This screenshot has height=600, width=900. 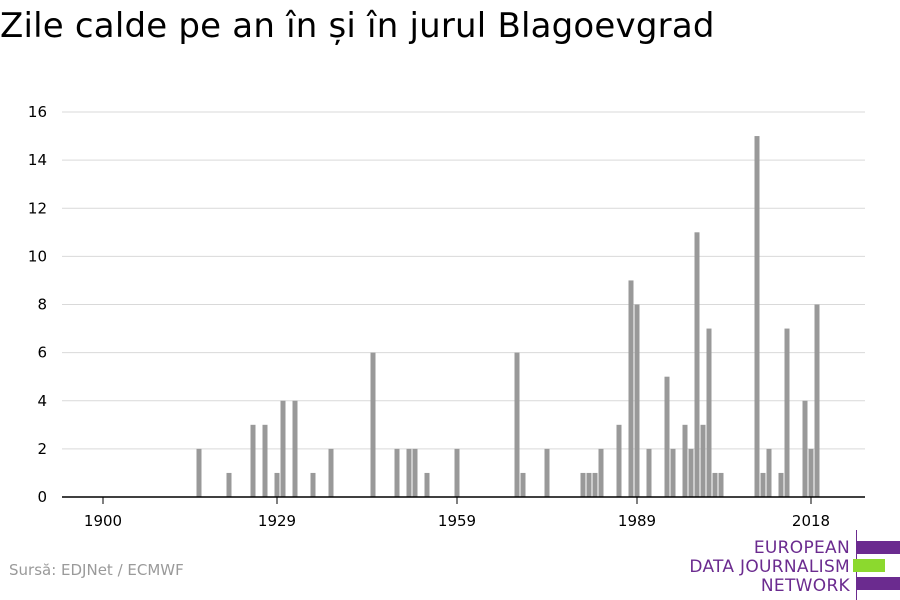 What do you see at coordinates (103, 521) in the screenshot?
I see `x-tick-label: 1900` at bounding box center [103, 521].